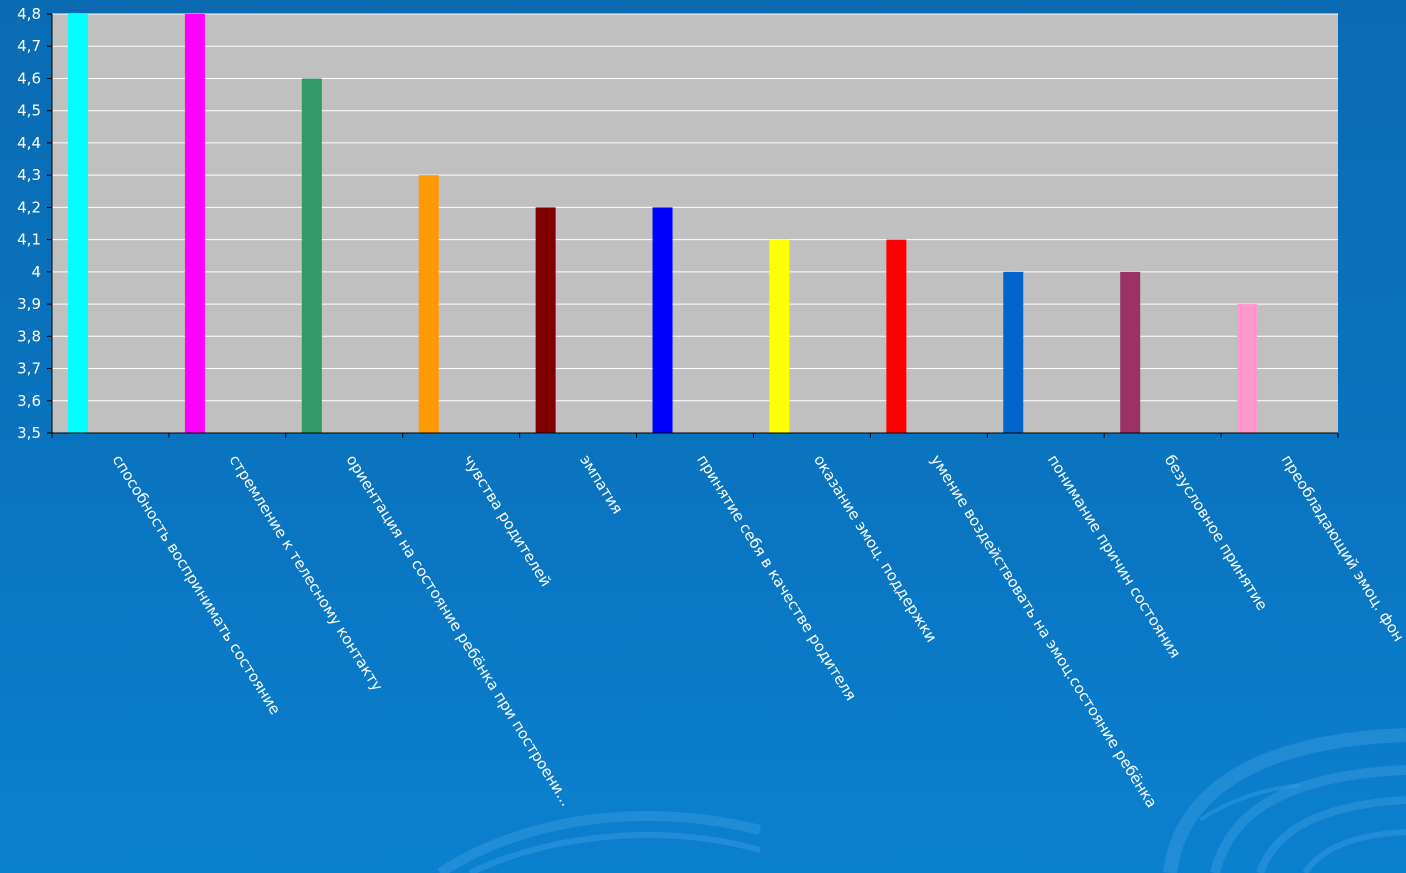 This screenshot has height=873, width=1406. I want to click on x-category-label: преобладающий эмоц. фон, so click(1342, 548).